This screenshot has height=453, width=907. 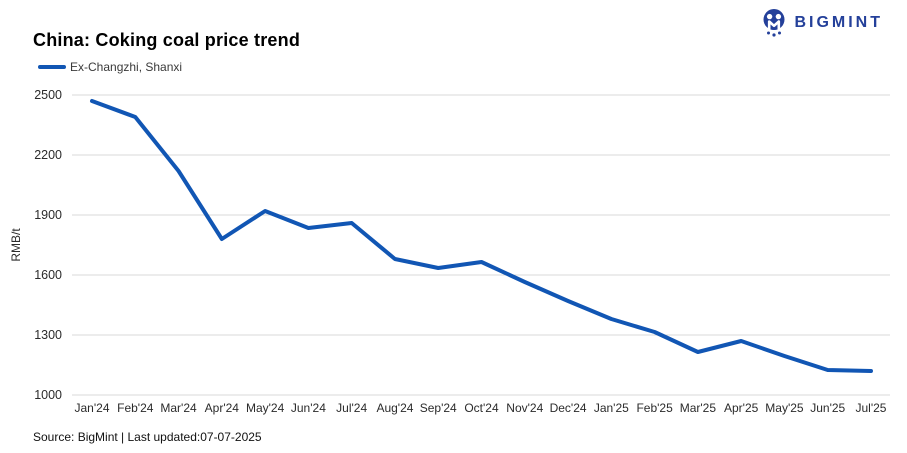 What do you see at coordinates (774, 23) in the screenshot?
I see `bigmint-logo-icon` at bounding box center [774, 23].